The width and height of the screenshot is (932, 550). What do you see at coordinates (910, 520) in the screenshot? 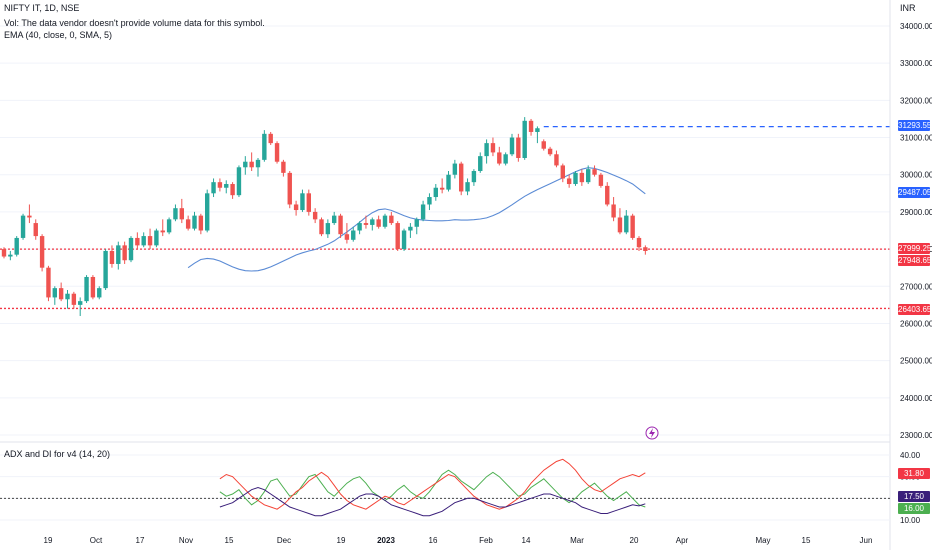
I see `indicator-tick-label: 10.00` at bounding box center [910, 520].